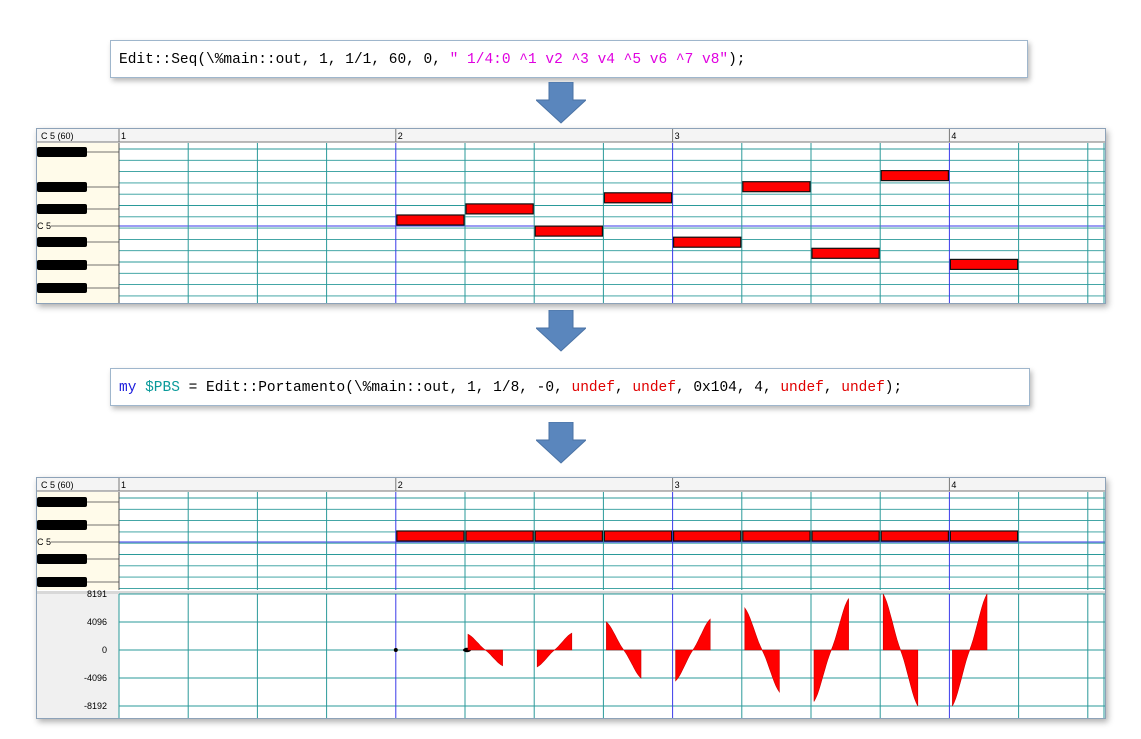 The width and height of the screenshot is (1141, 739). I want to click on bend-value-label: -4096, so click(95, 678).